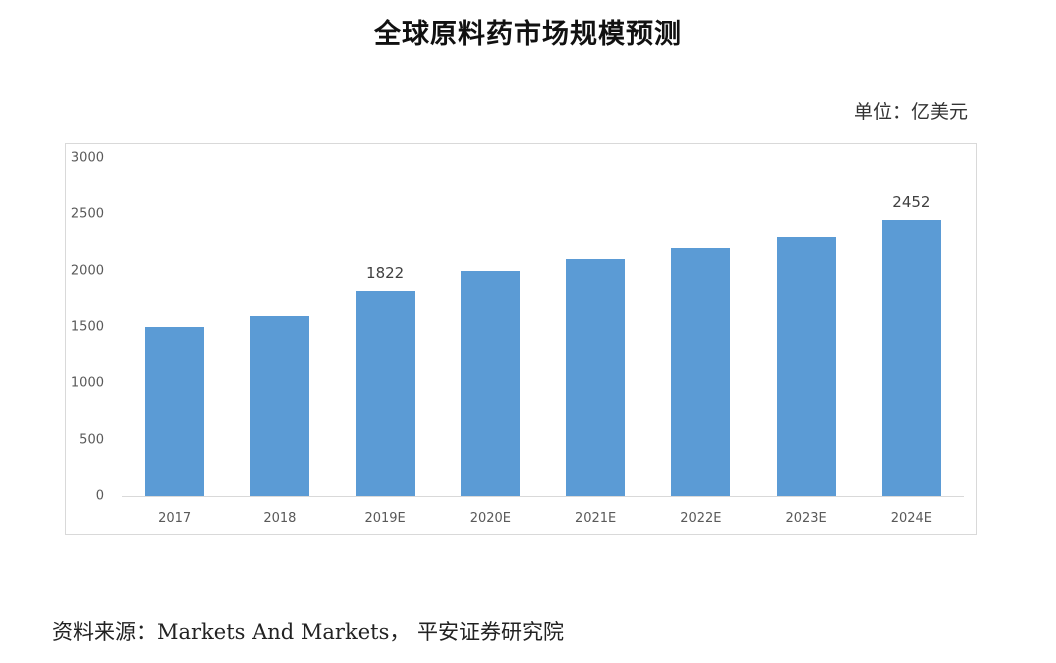 The height and width of the screenshot is (663, 1056). What do you see at coordinates (911, 518) in the screenshot?
I see `x-tick-label: 2024E` at bounding box center [911, 518].